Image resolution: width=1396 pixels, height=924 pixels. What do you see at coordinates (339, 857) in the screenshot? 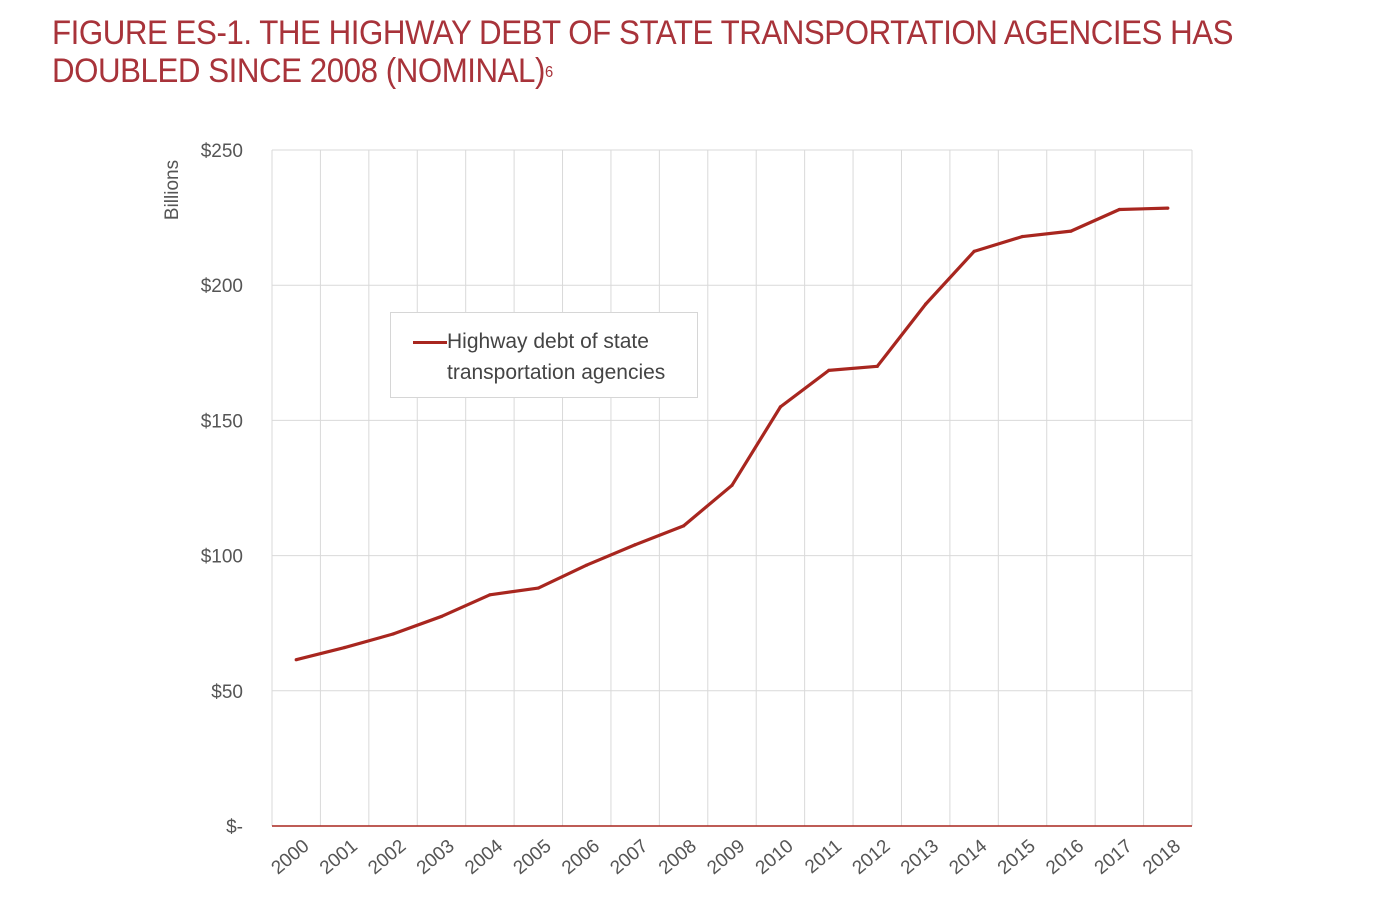
I see `x-tick-label: 2001` at bounding box center [339, 857].